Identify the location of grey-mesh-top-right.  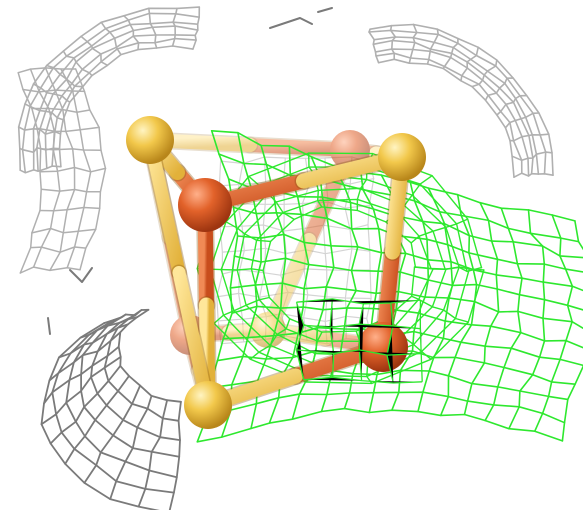
(461, 100).